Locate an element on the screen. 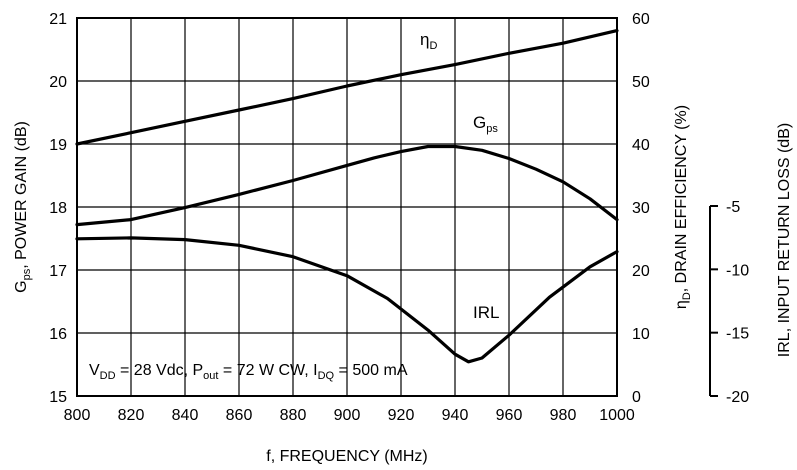  series-labels: ηD Gps IRL is located at coordinates (459, 176).